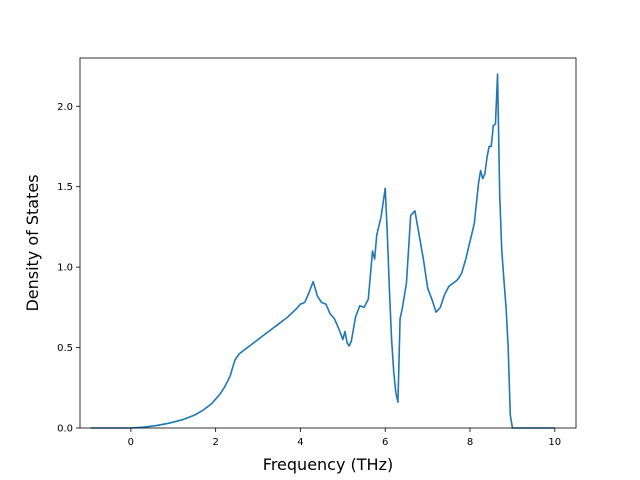 Image resolution: width=640 pixels, height=480 pixels. I want to click on x-axis-label: Frequency (THz), so click(328, 464).